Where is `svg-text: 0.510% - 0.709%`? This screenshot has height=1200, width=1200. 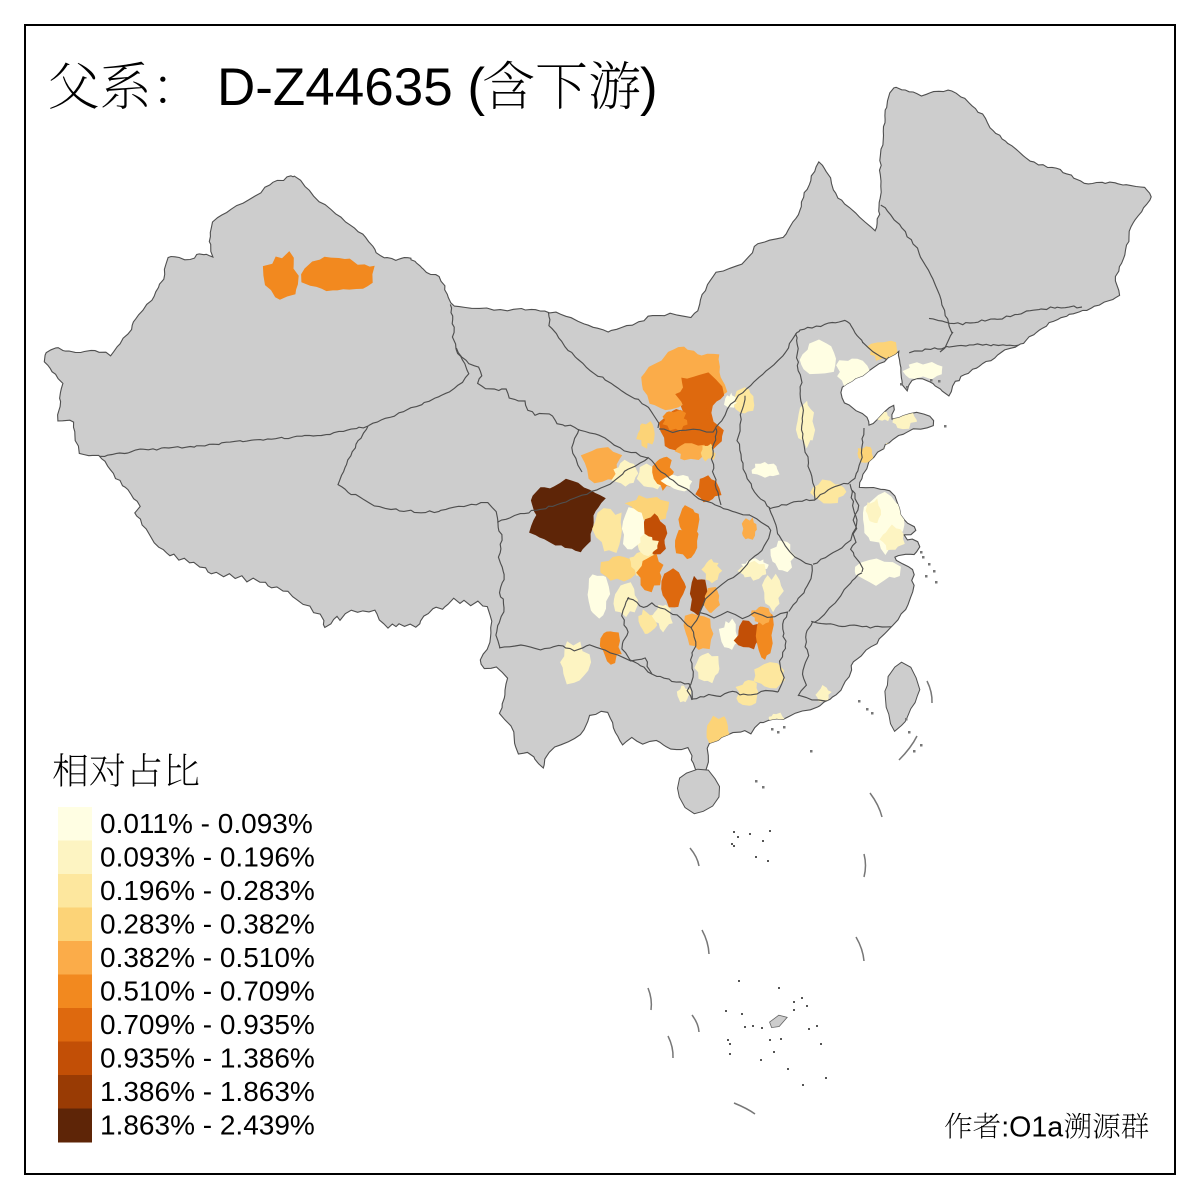
svg-text: 0.510% - 0.709% is located at coordinates (207, 990).